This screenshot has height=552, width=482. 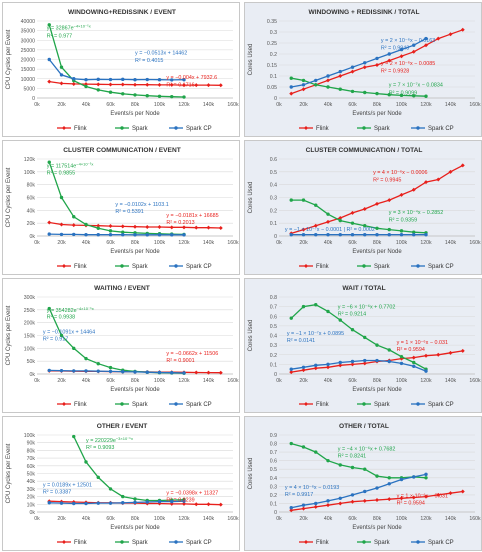 What do you see at coordinates (315, 334) in the screenshot?
I see `trendline-equation: y = −1 × 10⁻⁷x + 0.0895` at bounding box center [315, 334].